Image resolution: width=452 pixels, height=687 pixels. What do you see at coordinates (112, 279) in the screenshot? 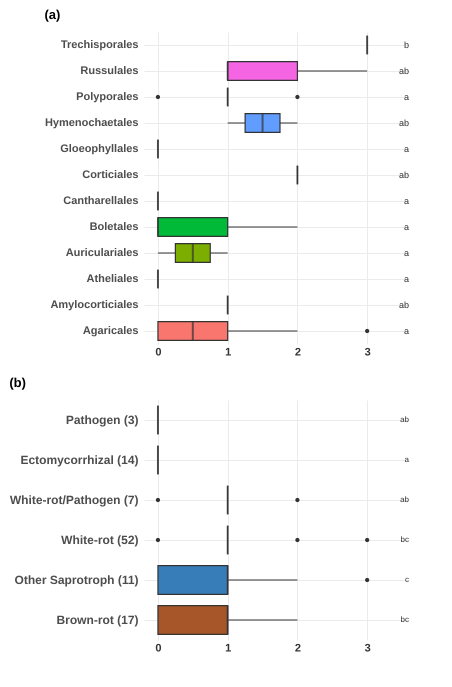
I see `y-tick-label: Atheliales` at bounding box center [112, 279].